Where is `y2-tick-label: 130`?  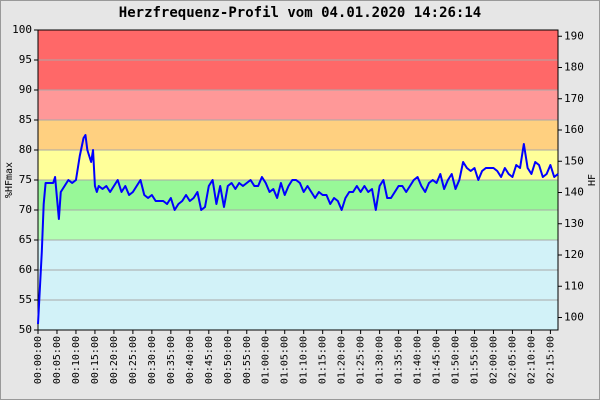
y2-tick-label: 130 is located at coordinates (574, 223).